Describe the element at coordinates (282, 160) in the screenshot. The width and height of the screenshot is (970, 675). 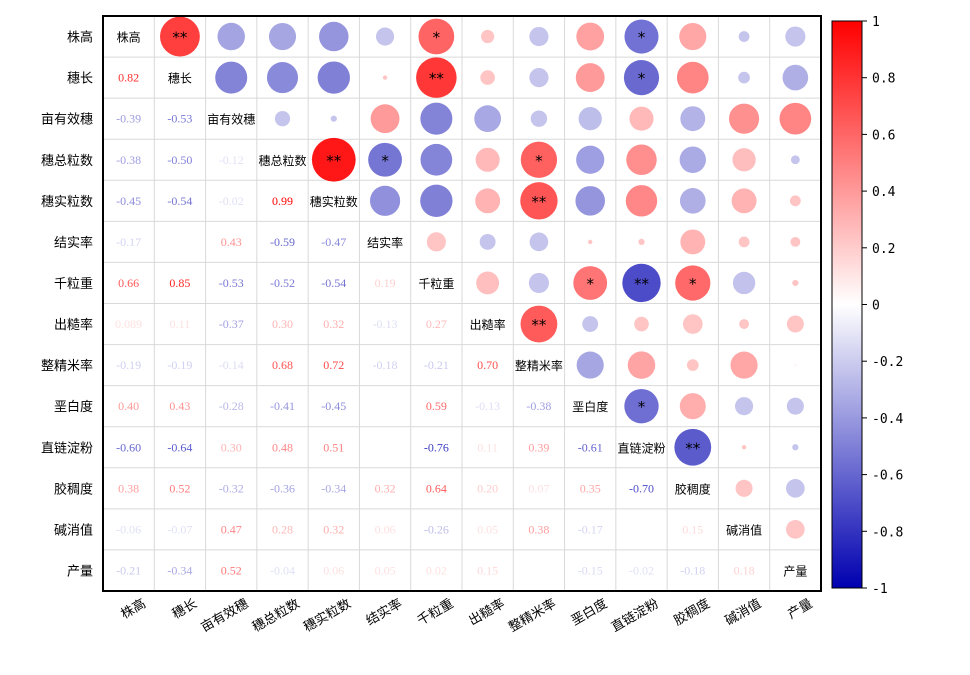
I see `diagonal-label: 穗总粒数` at that location.